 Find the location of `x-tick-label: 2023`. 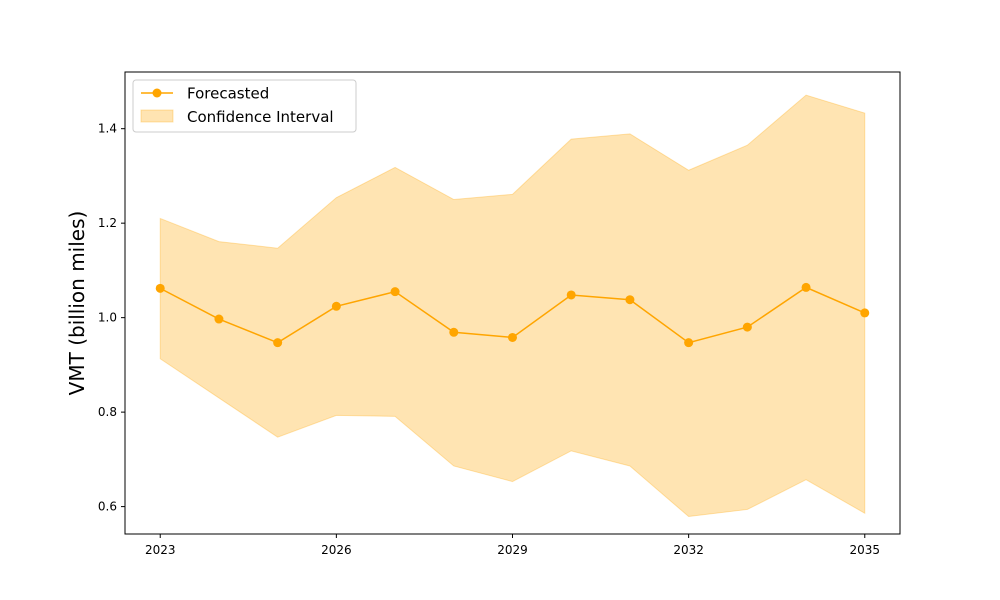

x-tick-label: 2023 is located at coordinates (160, 550).